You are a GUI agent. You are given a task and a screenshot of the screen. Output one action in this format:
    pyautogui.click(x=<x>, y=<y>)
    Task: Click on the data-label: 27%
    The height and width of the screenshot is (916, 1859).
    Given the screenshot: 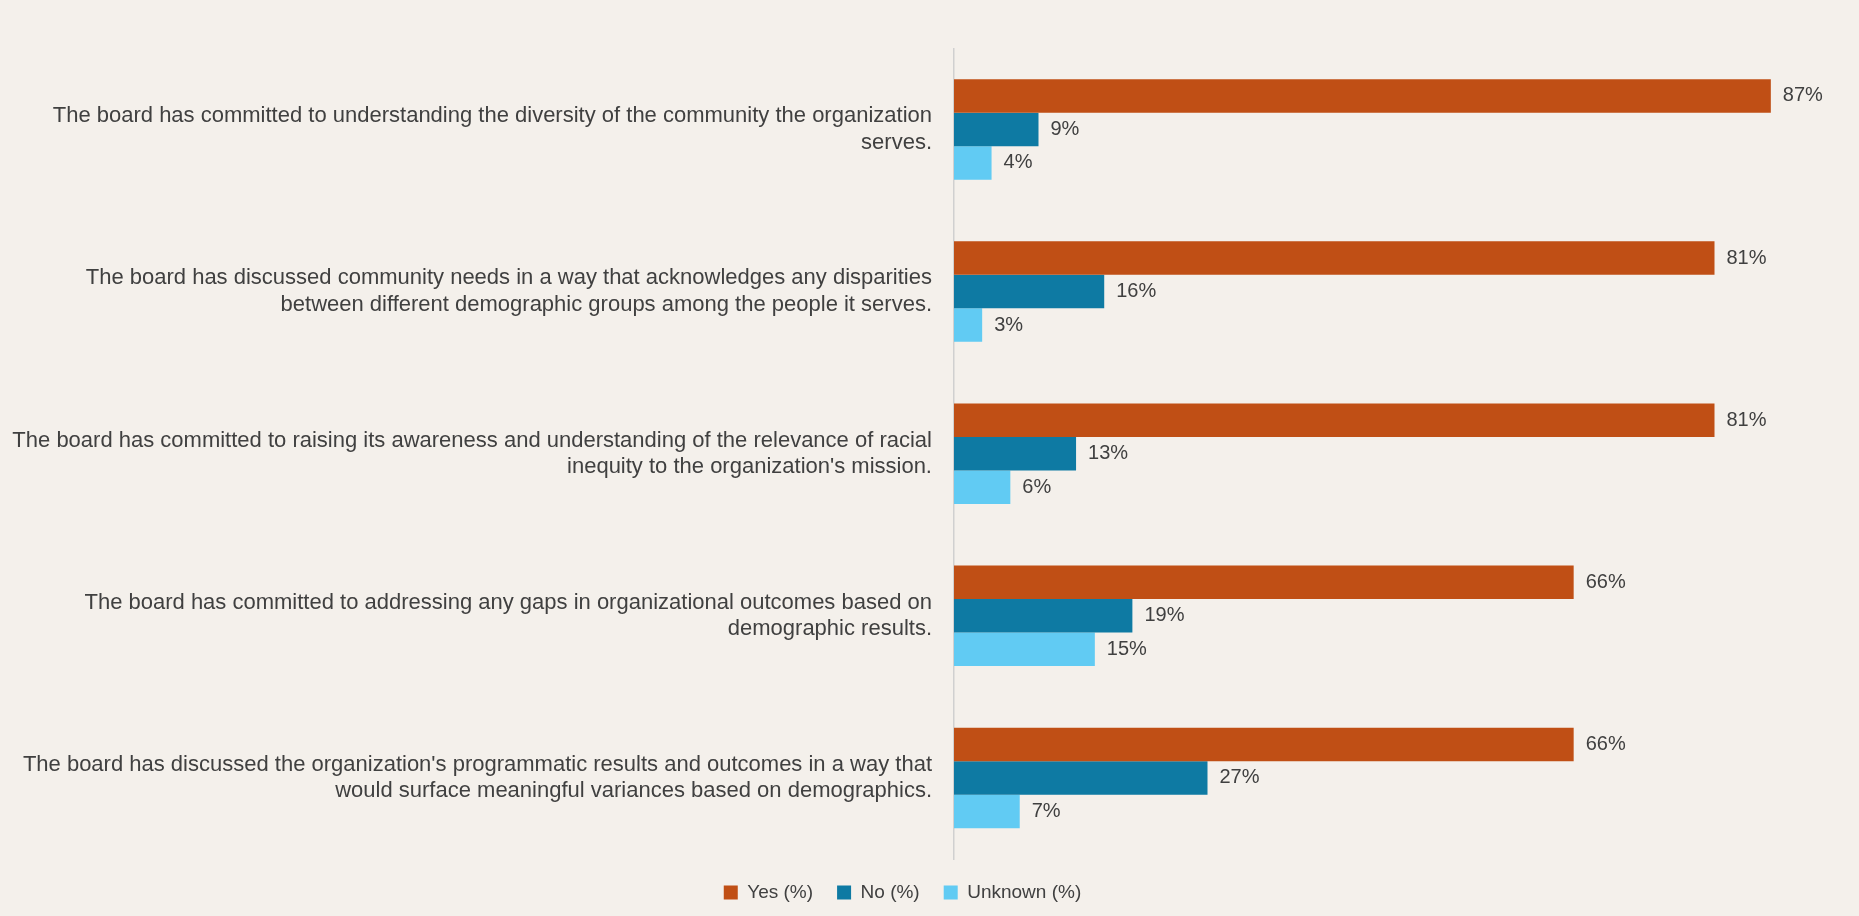 What is the action you would take?
    pyautogui.click(x=1239, y=776)
    